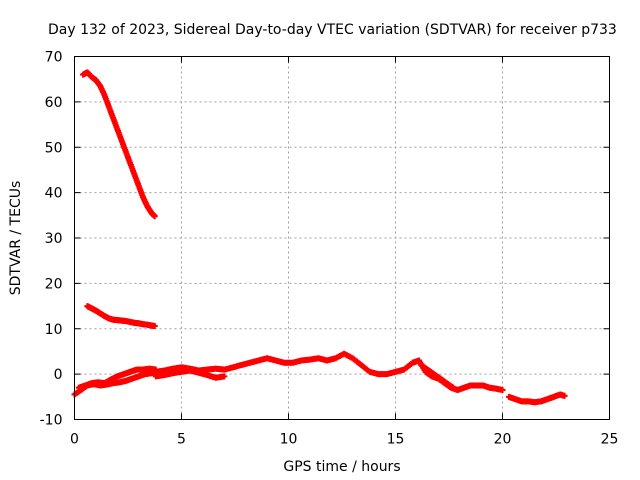  What do you see at coordinates (117, 378) in the screenshot?
I see `series-segment-d` at bounding box center [117, 378].